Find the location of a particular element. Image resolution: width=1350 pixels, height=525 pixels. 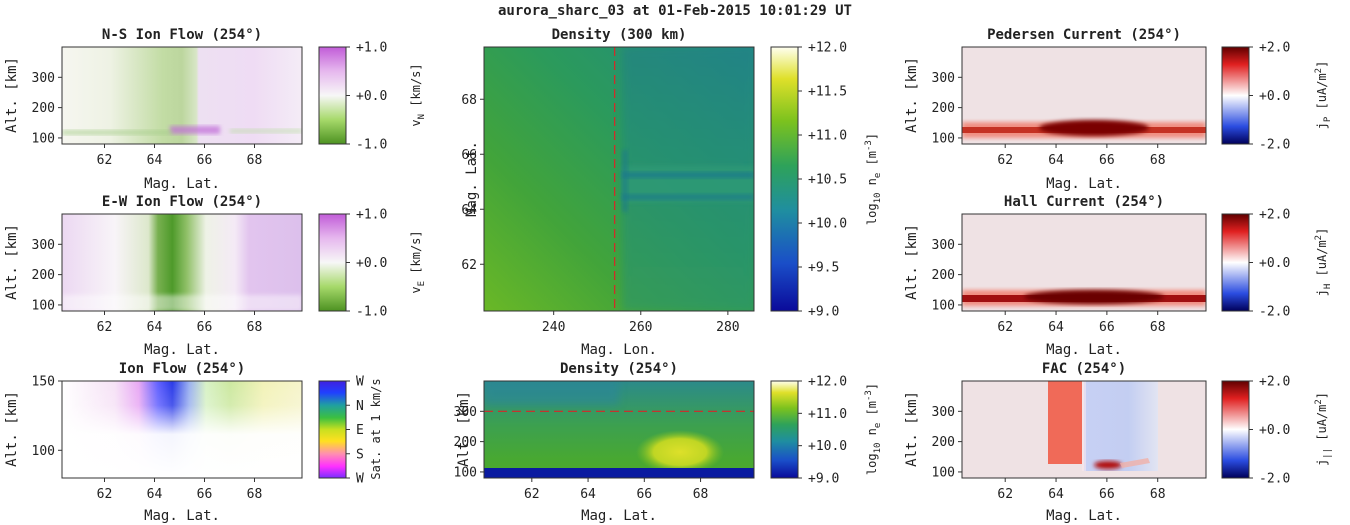

y-tick-label: 62 is located at coordinates (469, 265).